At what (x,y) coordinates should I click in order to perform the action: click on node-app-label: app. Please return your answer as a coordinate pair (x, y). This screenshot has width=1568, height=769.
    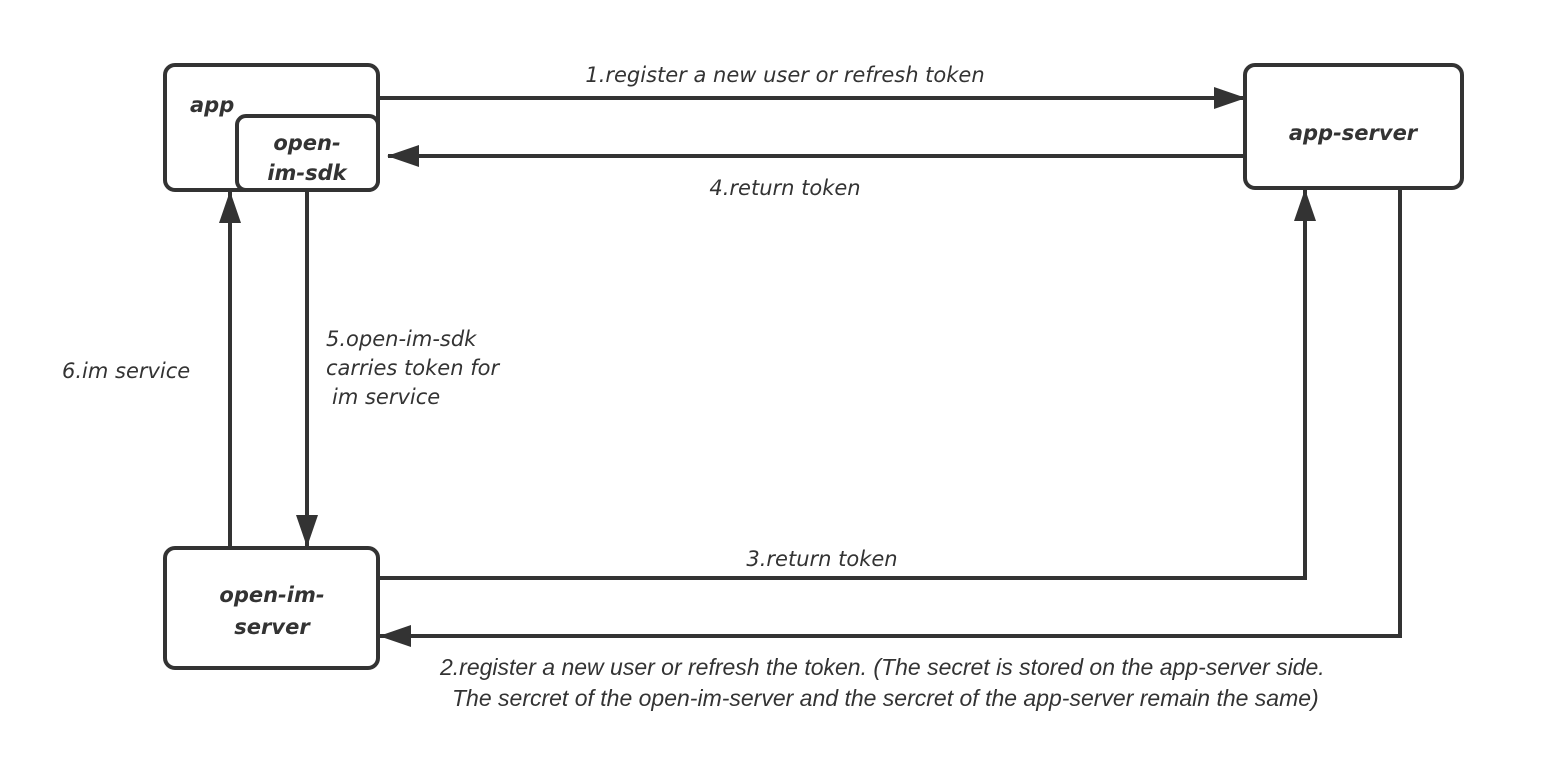
    Looking at the image, I should click on (212, 105).